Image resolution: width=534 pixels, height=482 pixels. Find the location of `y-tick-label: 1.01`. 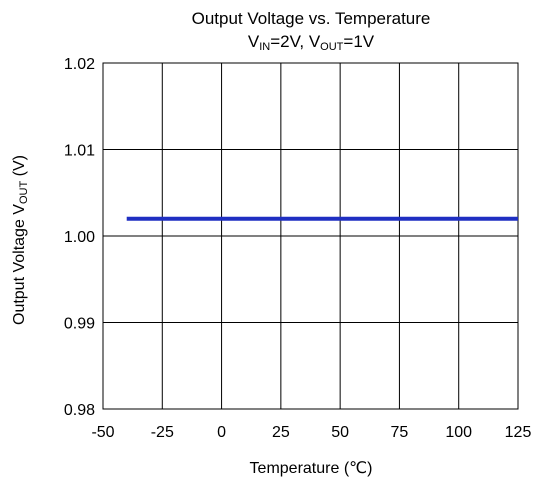

y-tick-label: 1.01 is located at coordinates (79, 151).